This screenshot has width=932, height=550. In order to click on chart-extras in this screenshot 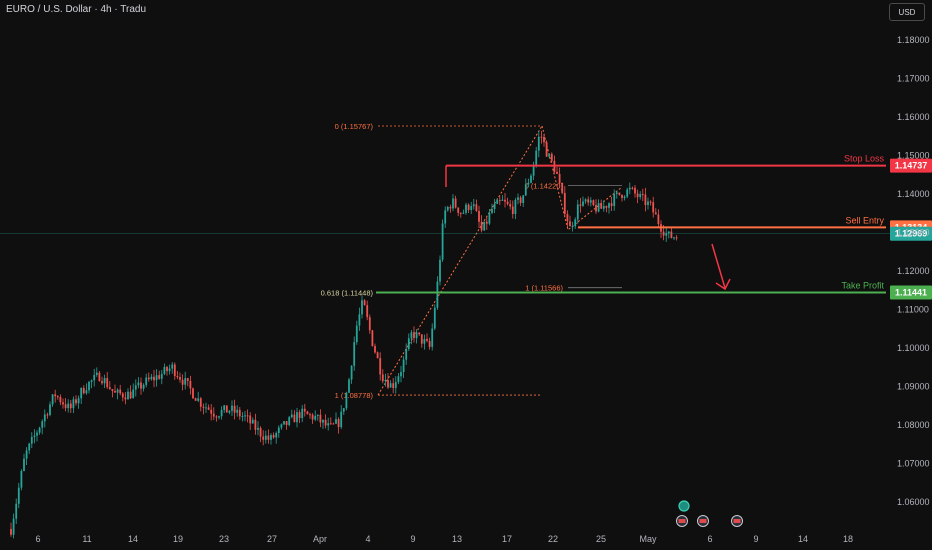, I will do `click(709, 385)`.